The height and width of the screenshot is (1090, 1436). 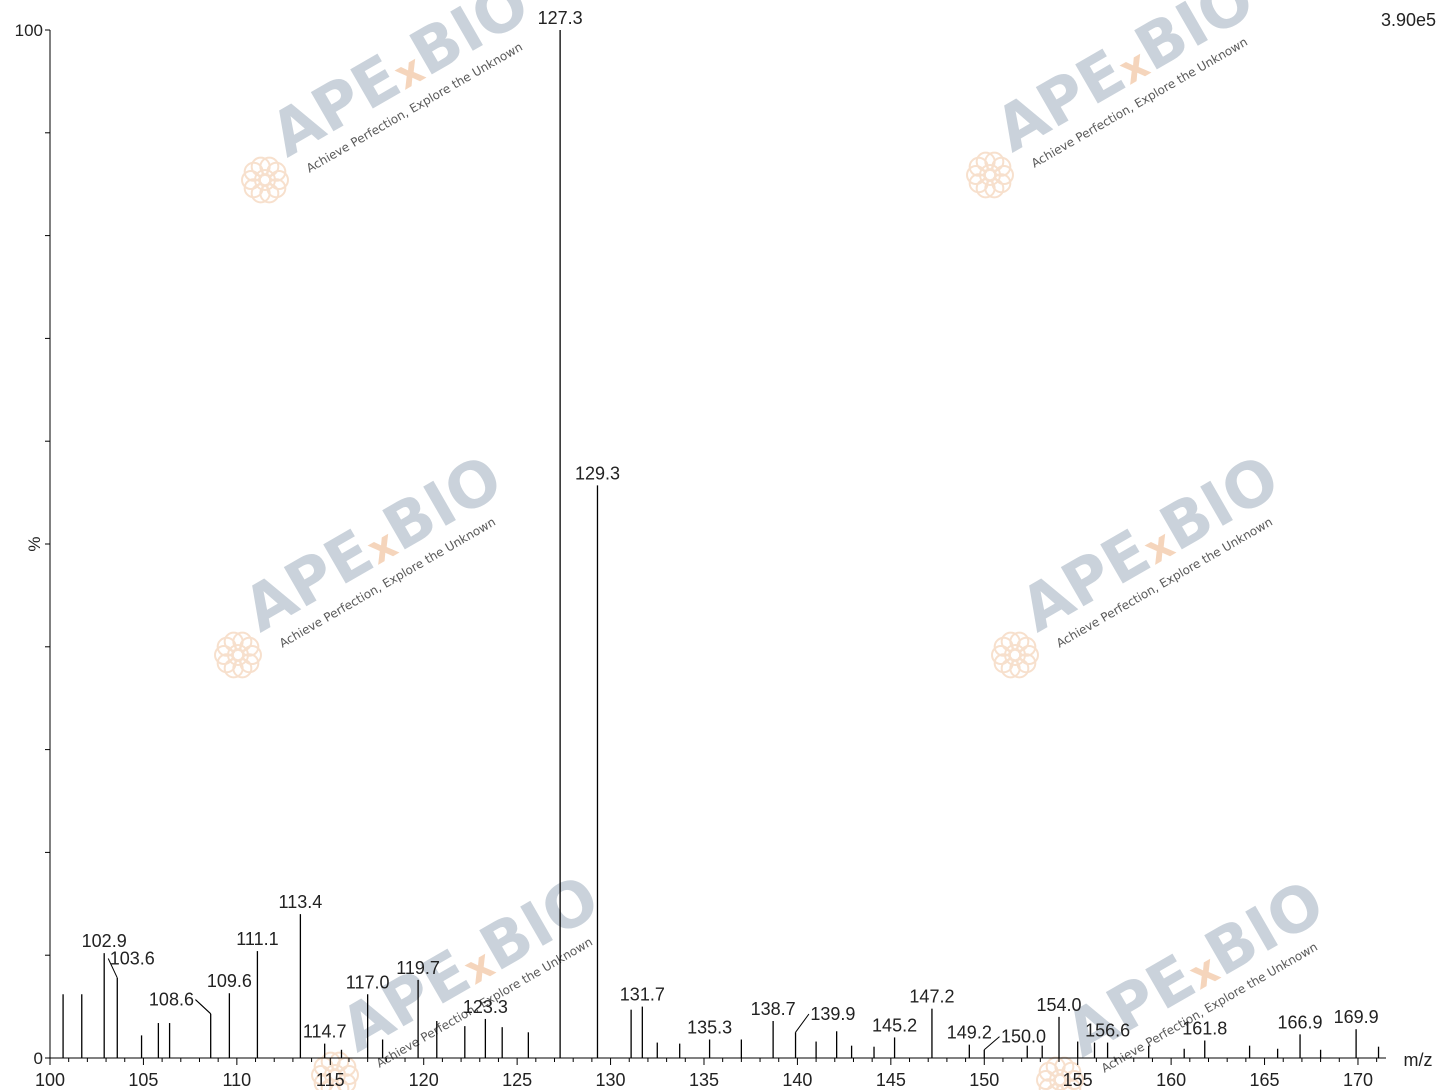 What do you see at coordinates (171, 1000) in the screenshot?
I see `peak-label: 108.6` at bounding box center [171, 1000].